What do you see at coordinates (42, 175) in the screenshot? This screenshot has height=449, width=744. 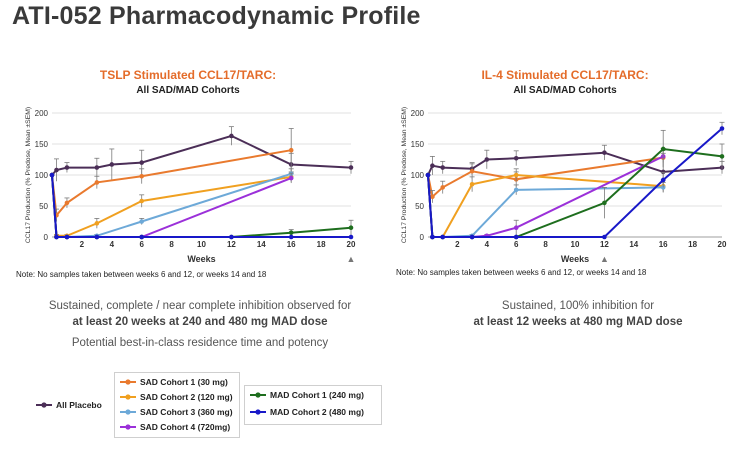 I see `tslp-ytick-label: 100` at bounding box center [42, 175].